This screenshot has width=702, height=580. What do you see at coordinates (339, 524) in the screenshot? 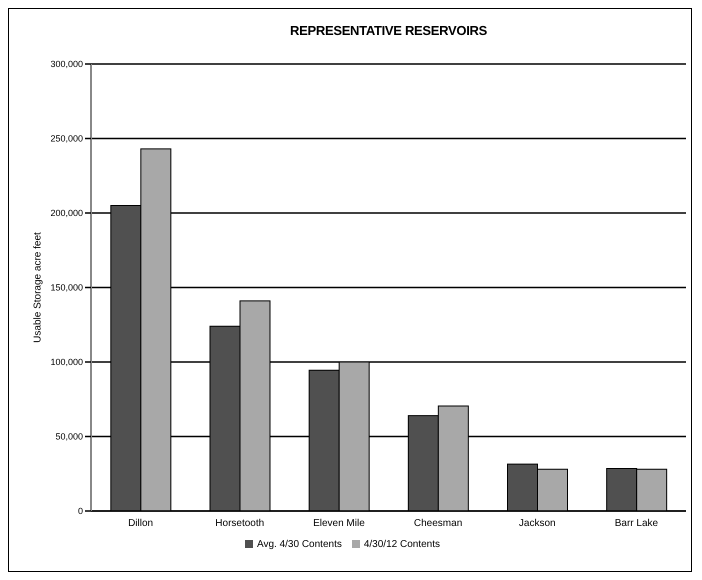
I see `x-tick-label: Eleven Mile` at bounding box center [339, 524].